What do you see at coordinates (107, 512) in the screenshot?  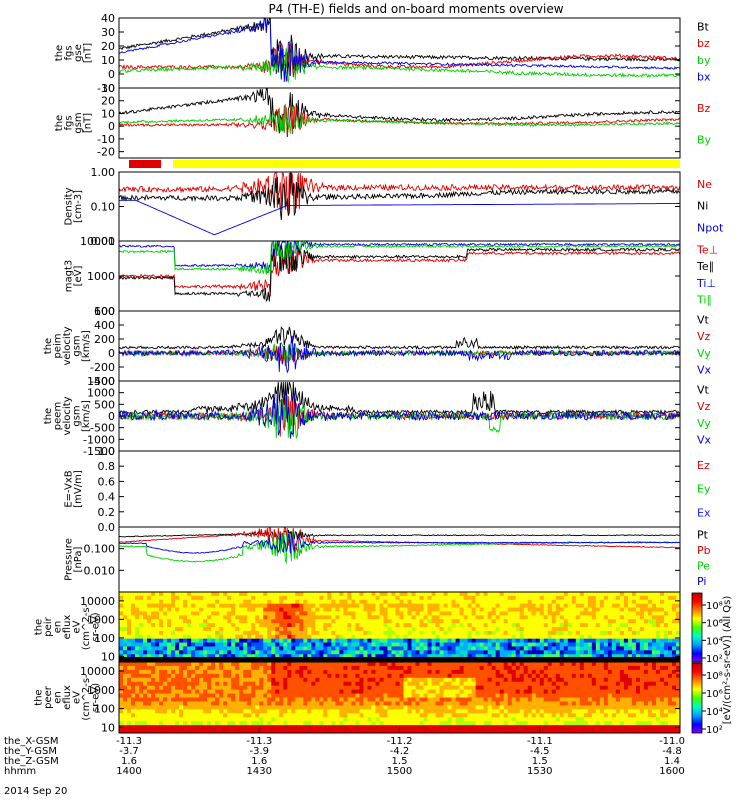 I see `y-tick-label: 0.2` at bounding box center [107, 512].